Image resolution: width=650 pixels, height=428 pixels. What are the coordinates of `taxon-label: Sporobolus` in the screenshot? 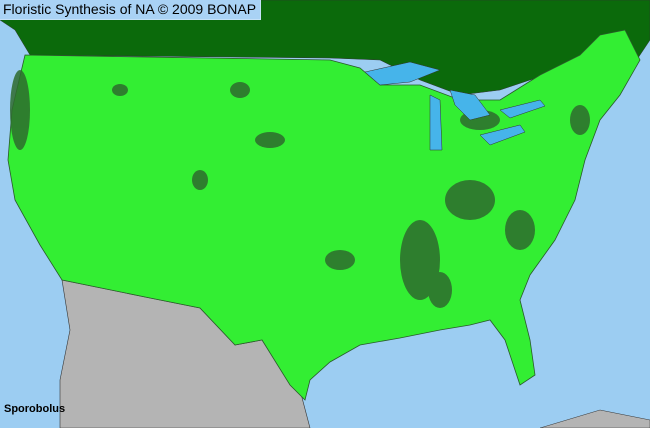 It's located at (35, 409).